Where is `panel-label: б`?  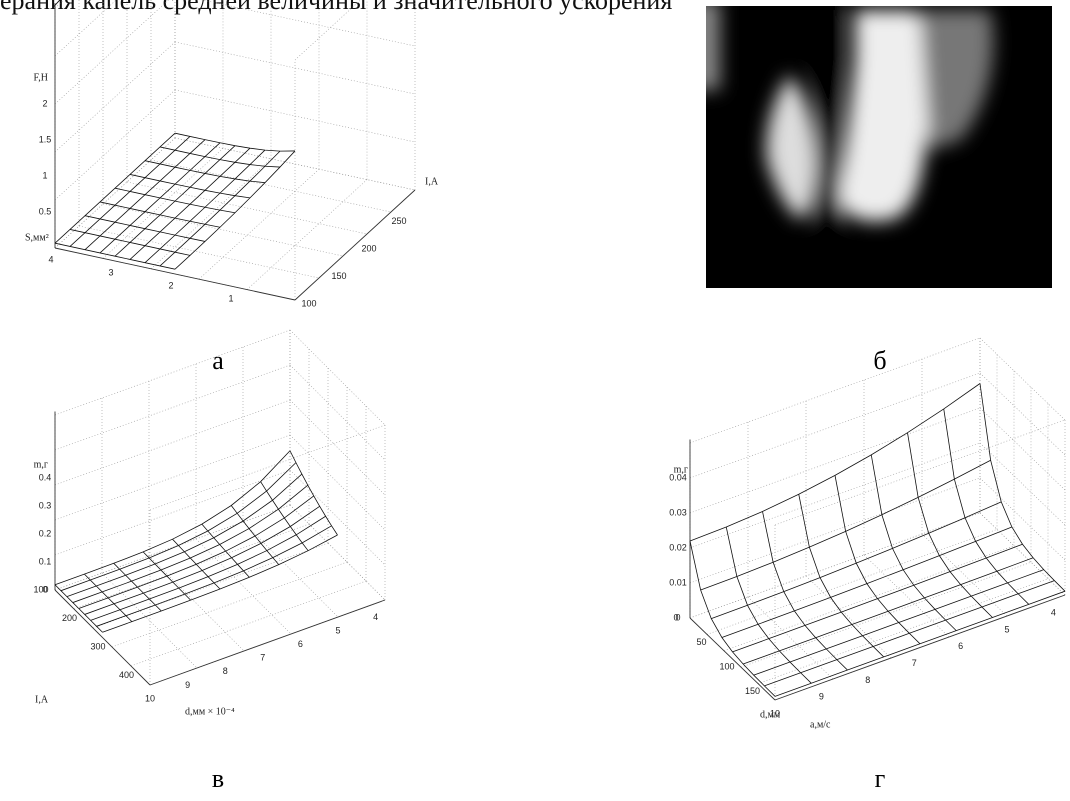
panel-label: б is located at coordinates (880, 360).